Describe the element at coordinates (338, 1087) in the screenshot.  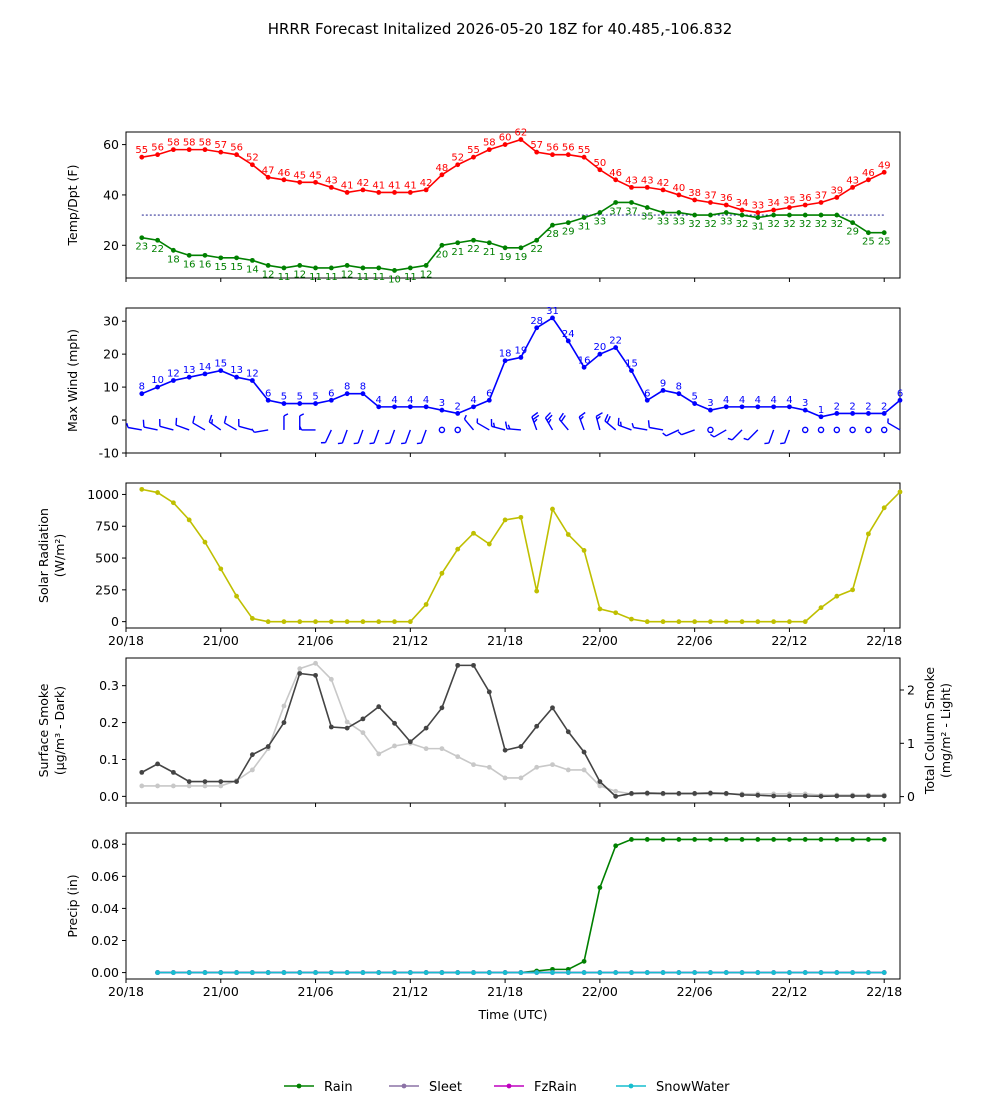
I see `legend-label: Rain` at that location.